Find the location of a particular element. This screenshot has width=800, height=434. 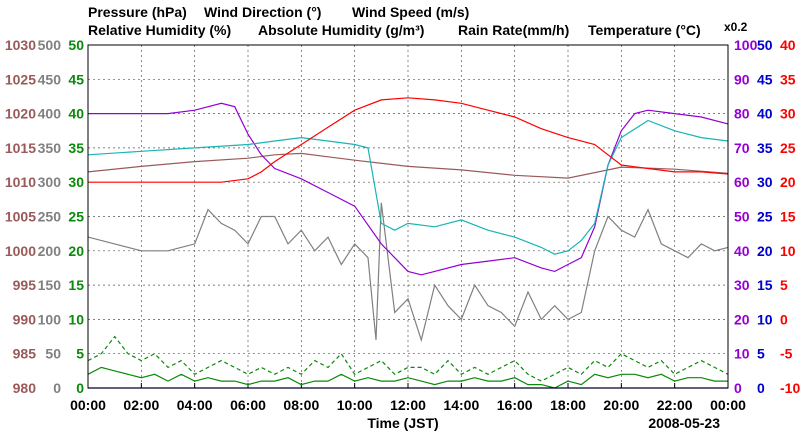

tick-label-wind-direction: 350 is located at coordinates (50, 148).